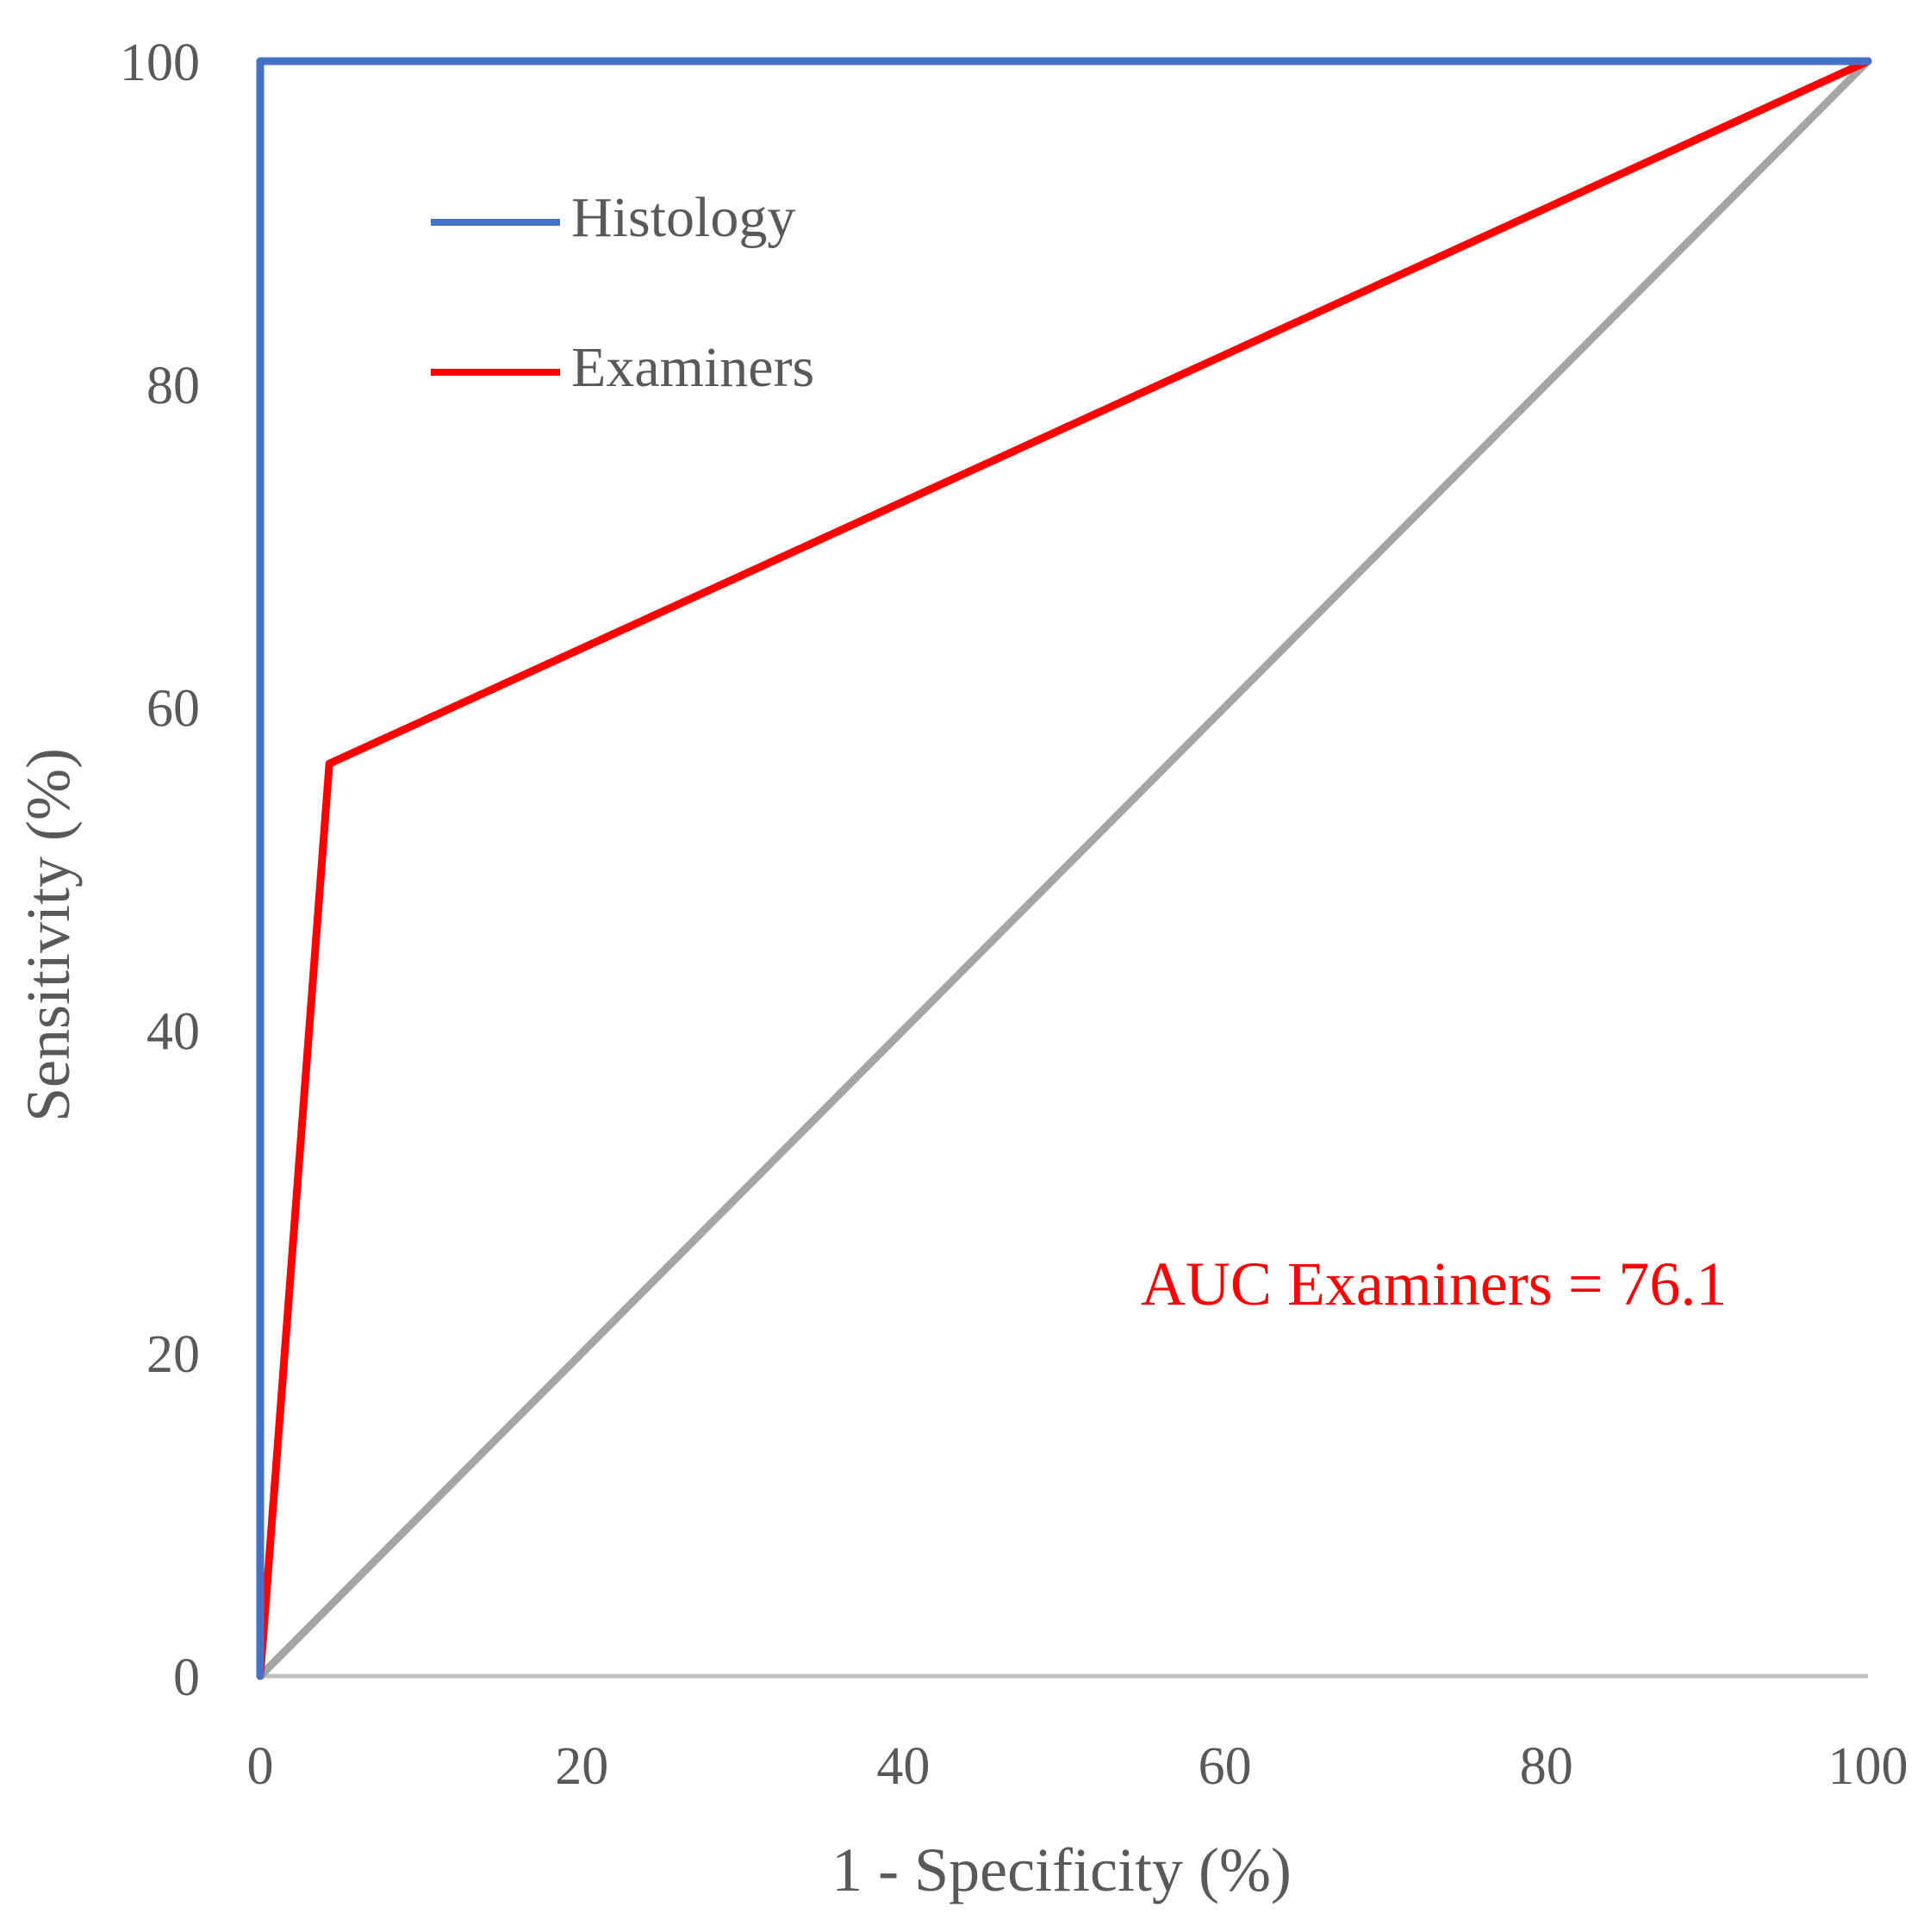  What do you see at coordinates (1061, 1869) in the screenshot?
I see `x-axis-label: 1 - Specificity (%)` at bounding box center [1061, 1869].